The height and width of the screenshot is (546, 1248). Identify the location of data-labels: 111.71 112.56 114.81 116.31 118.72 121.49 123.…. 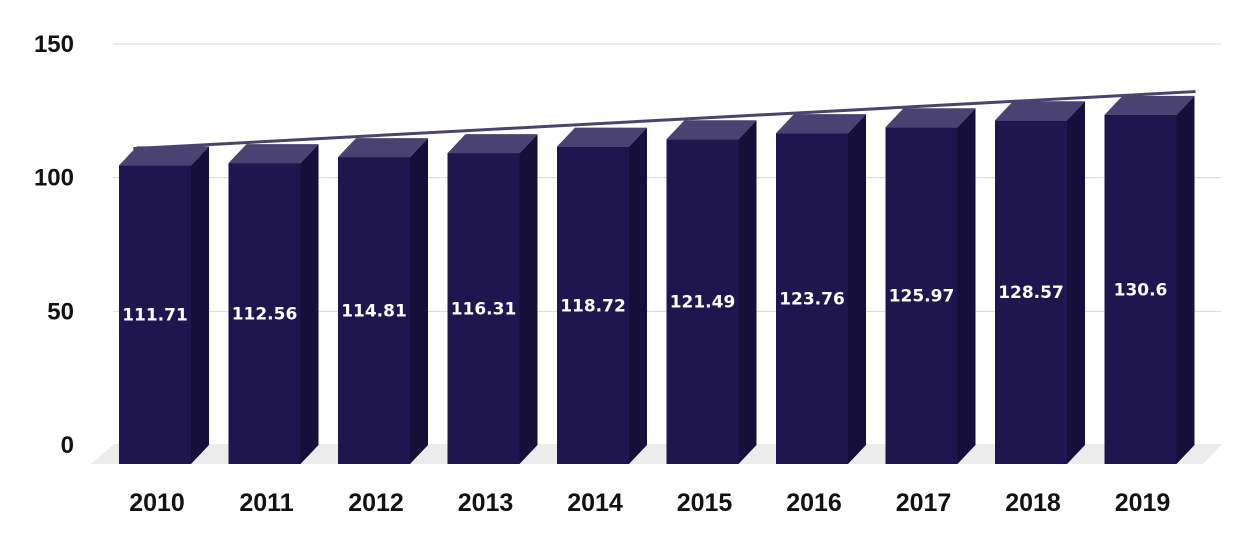
(644, 302).